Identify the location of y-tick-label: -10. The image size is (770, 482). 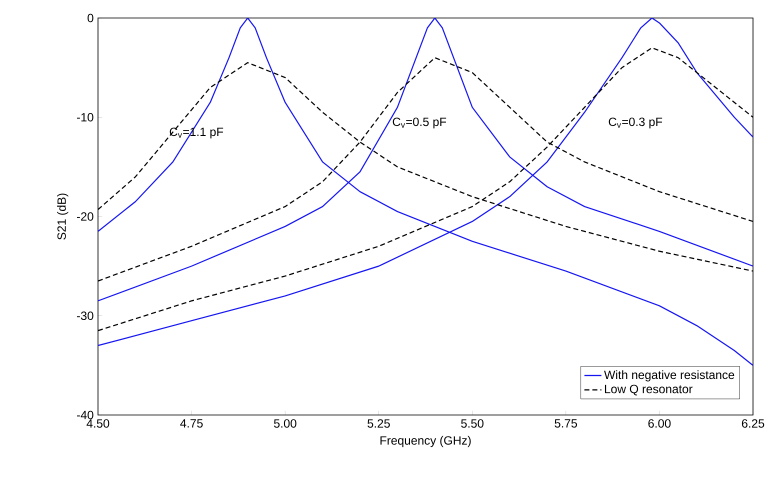
(85, 117).